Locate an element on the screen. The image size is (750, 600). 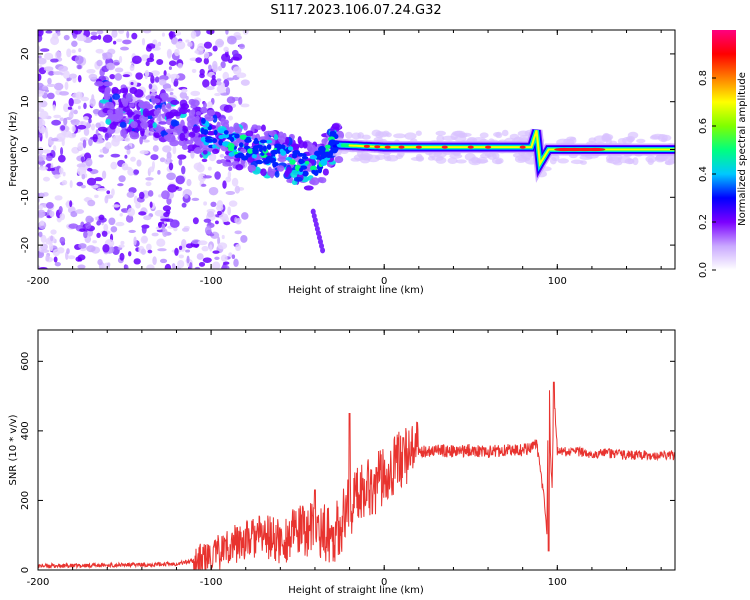
colorbar-bar is located at coordinates (724, 150).